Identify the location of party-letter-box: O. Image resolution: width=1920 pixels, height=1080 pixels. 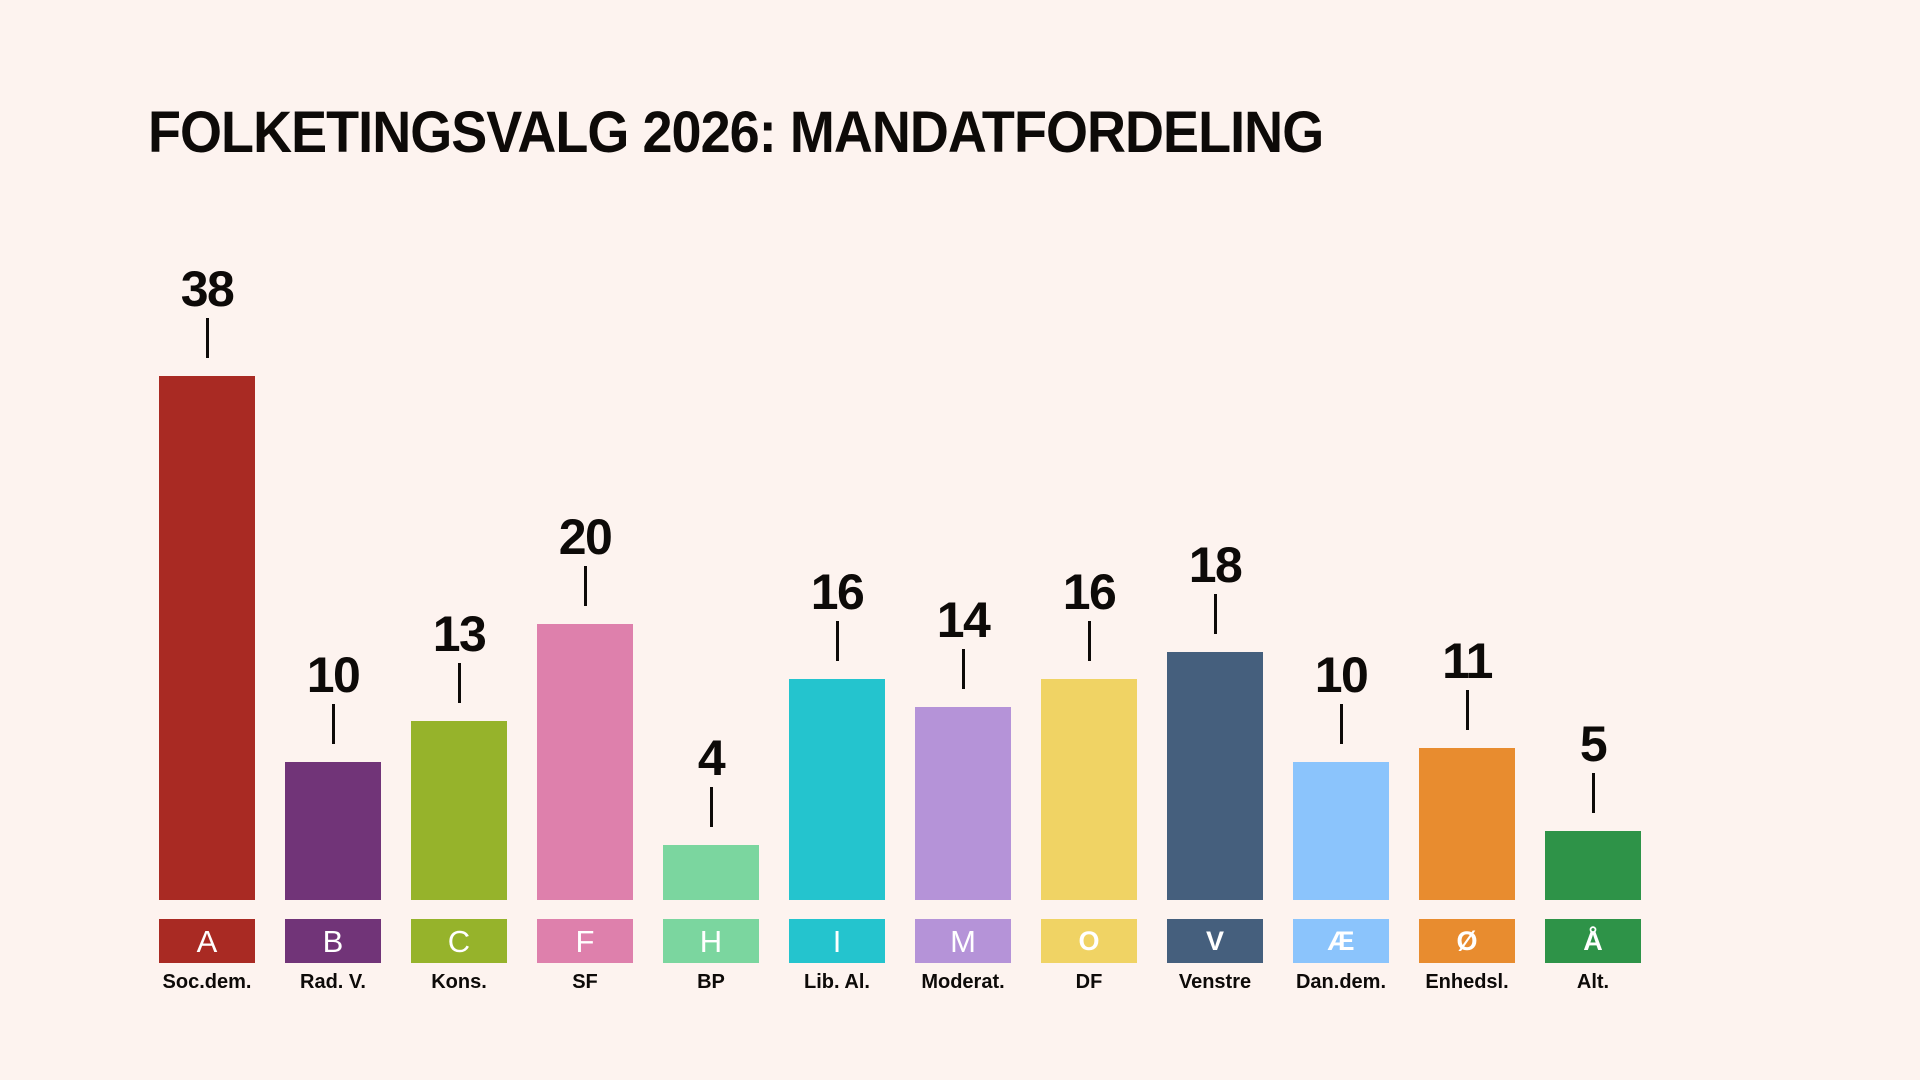
(1089, 941).